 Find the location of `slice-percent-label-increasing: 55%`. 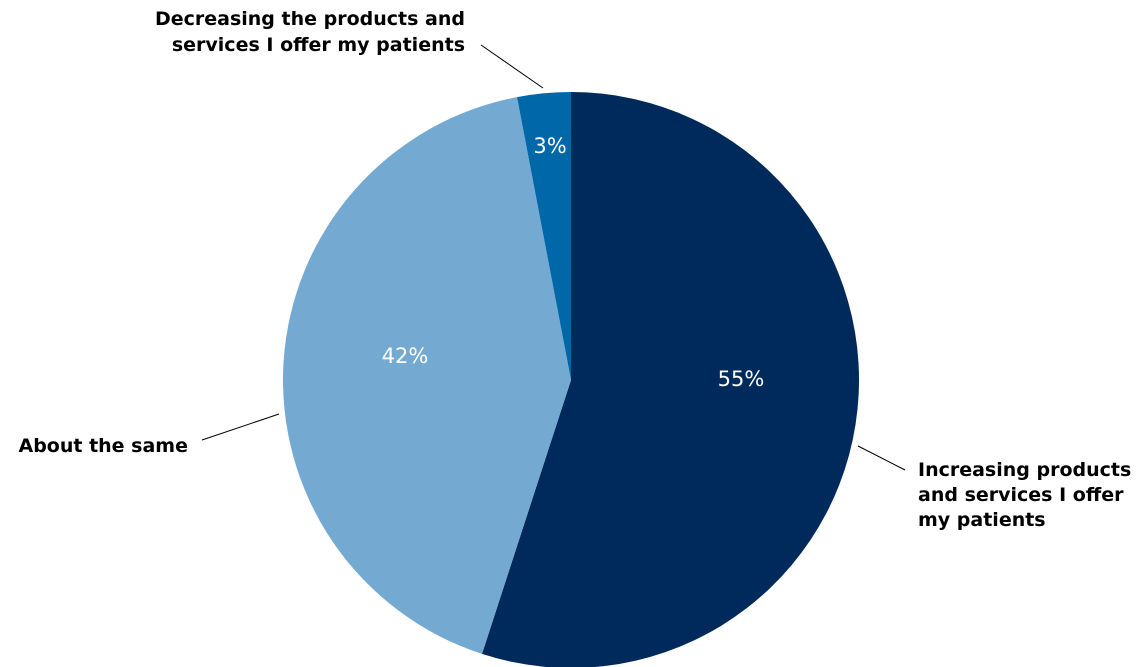

slice-percent-label-increasing: 55% is located at coordinates (741, 379).